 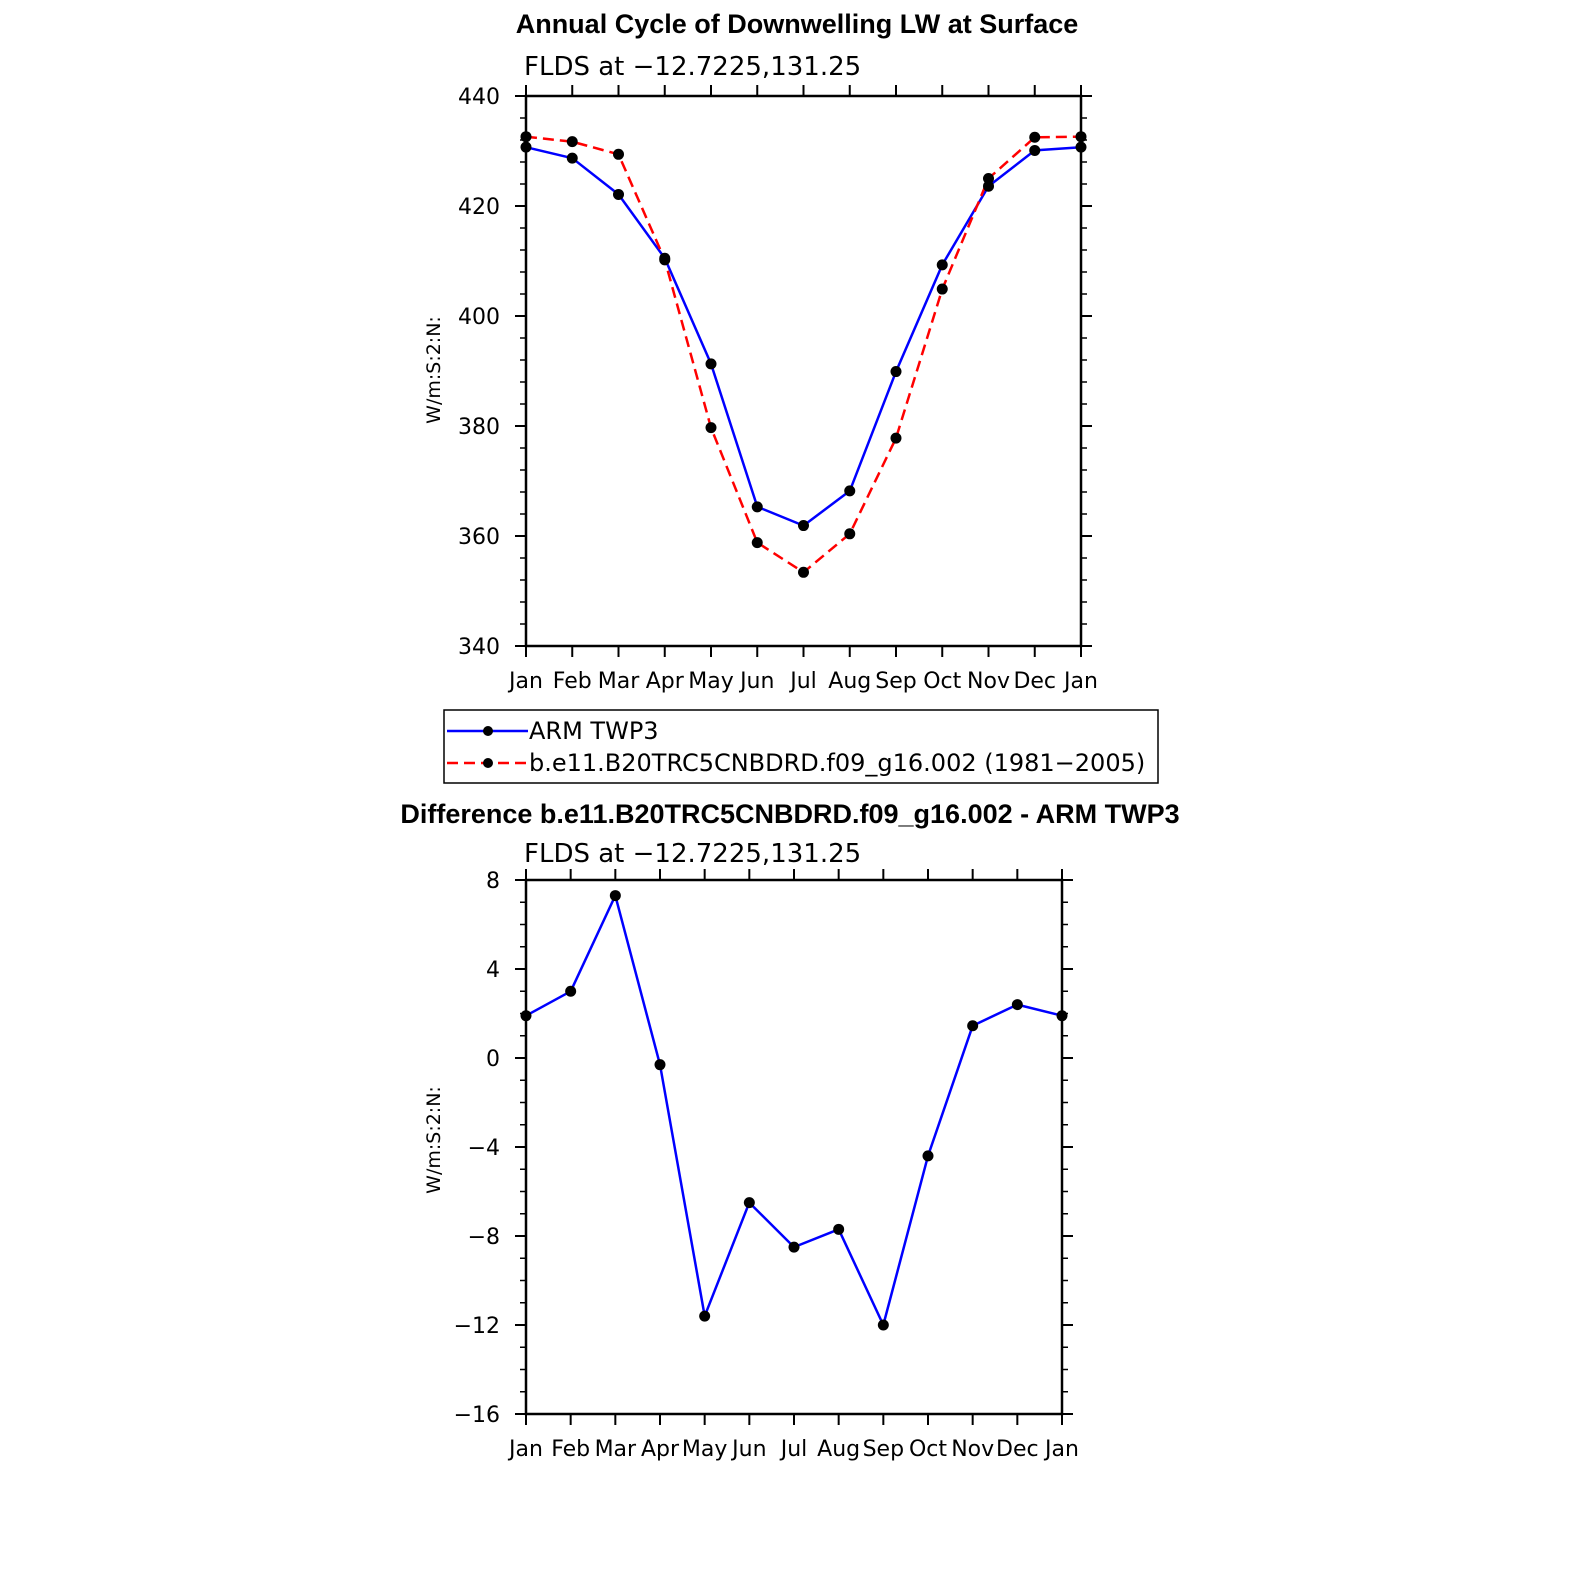 What do you see at coordinates (479, 207) in the screenshot?
I see `y-tick-label: 420` at bounding box center [479, 207].